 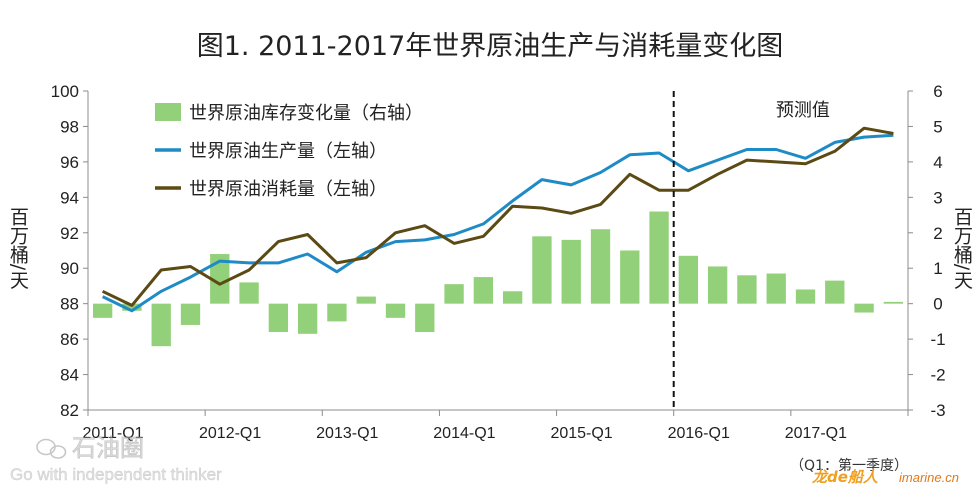 What do you see at coordinates (937, 375) in the screenshot?
I see `right-tick-label: -2` at bounding box center [937, 375].